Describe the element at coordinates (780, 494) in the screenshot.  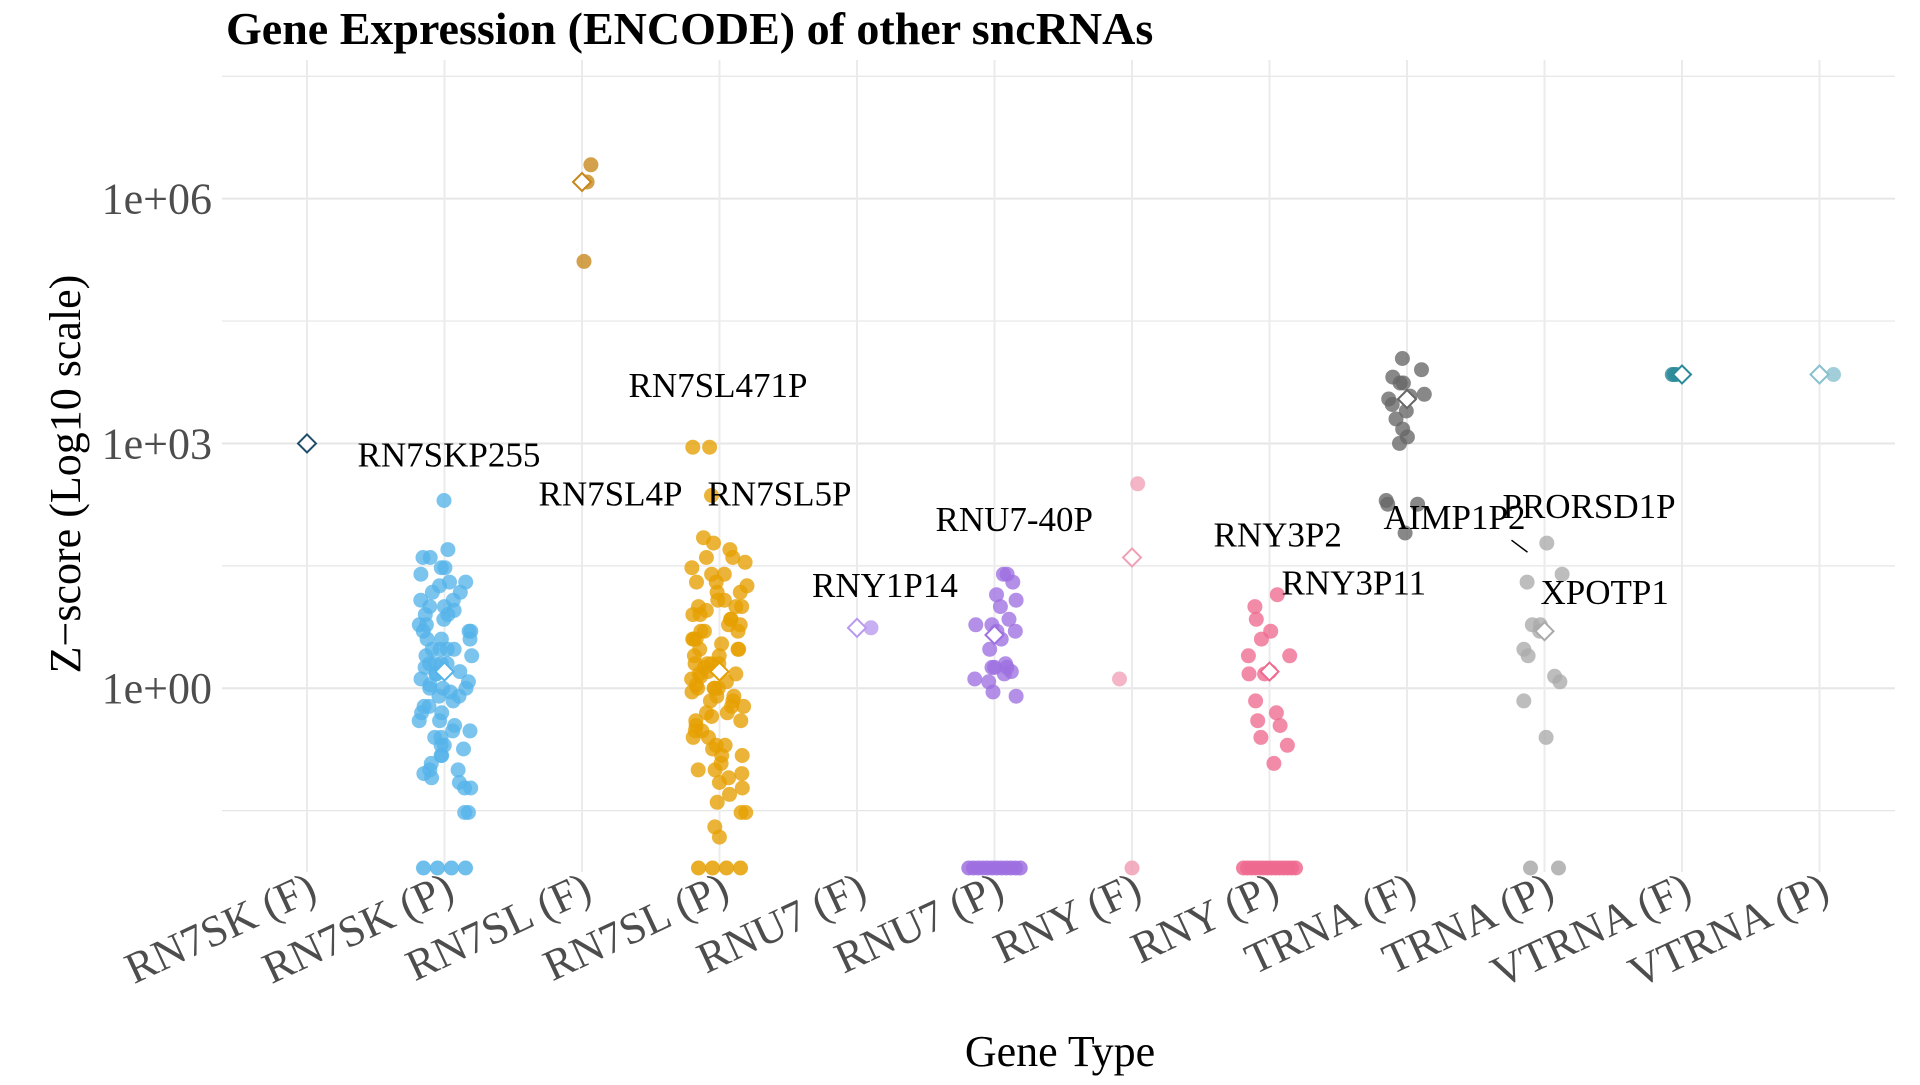
I see `annotation-label: RN7SL5P` at that location.